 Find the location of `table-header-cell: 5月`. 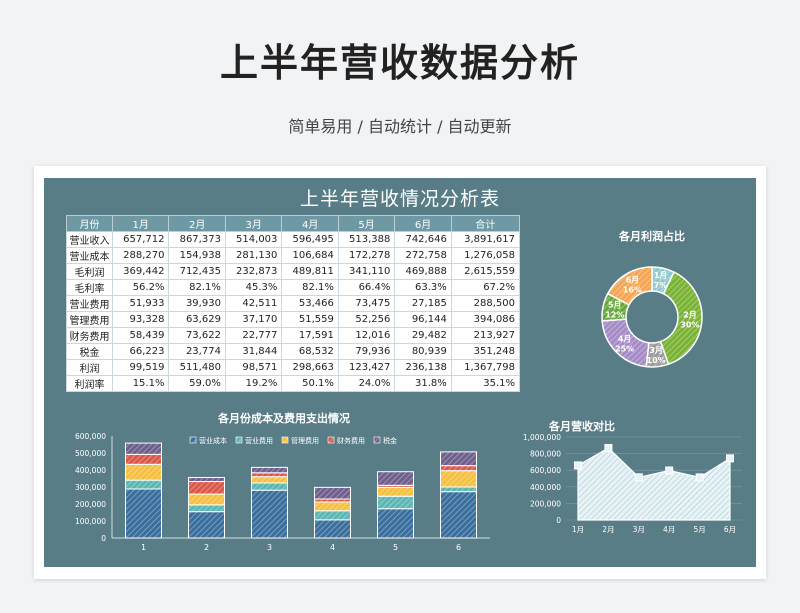

table-header-cell: 5月 is located at coordinates (366, 223).